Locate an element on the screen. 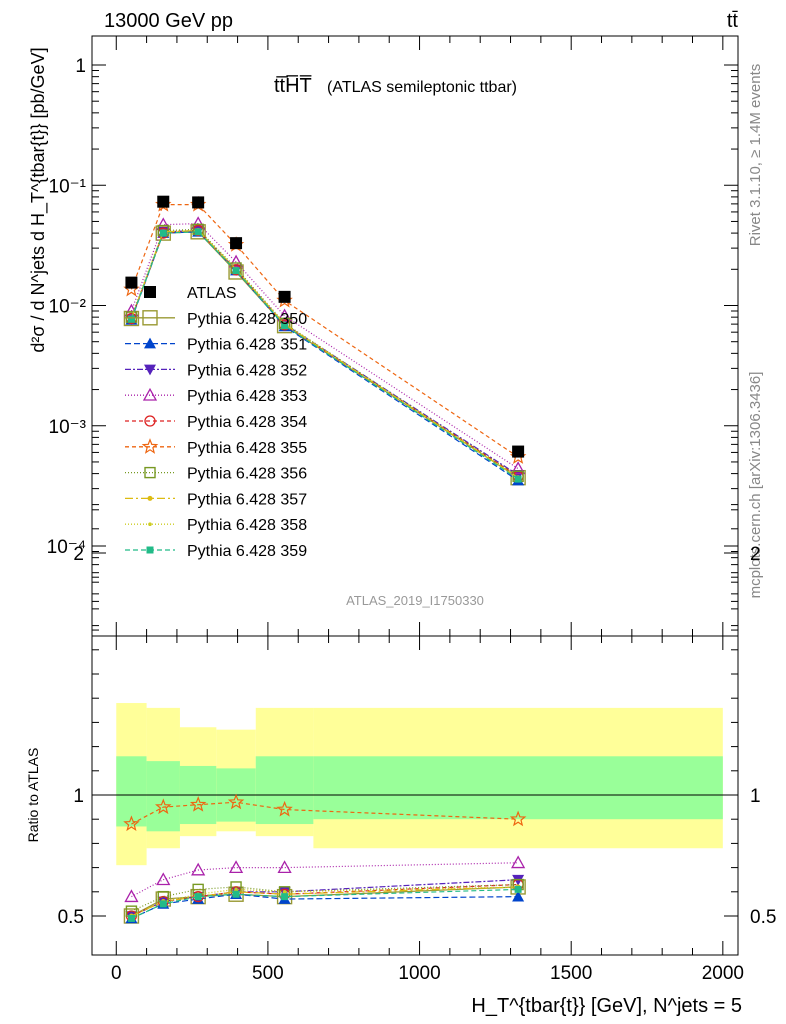  legend-entry: Pythia 6.428 355 is located at coordinates (216, 447).